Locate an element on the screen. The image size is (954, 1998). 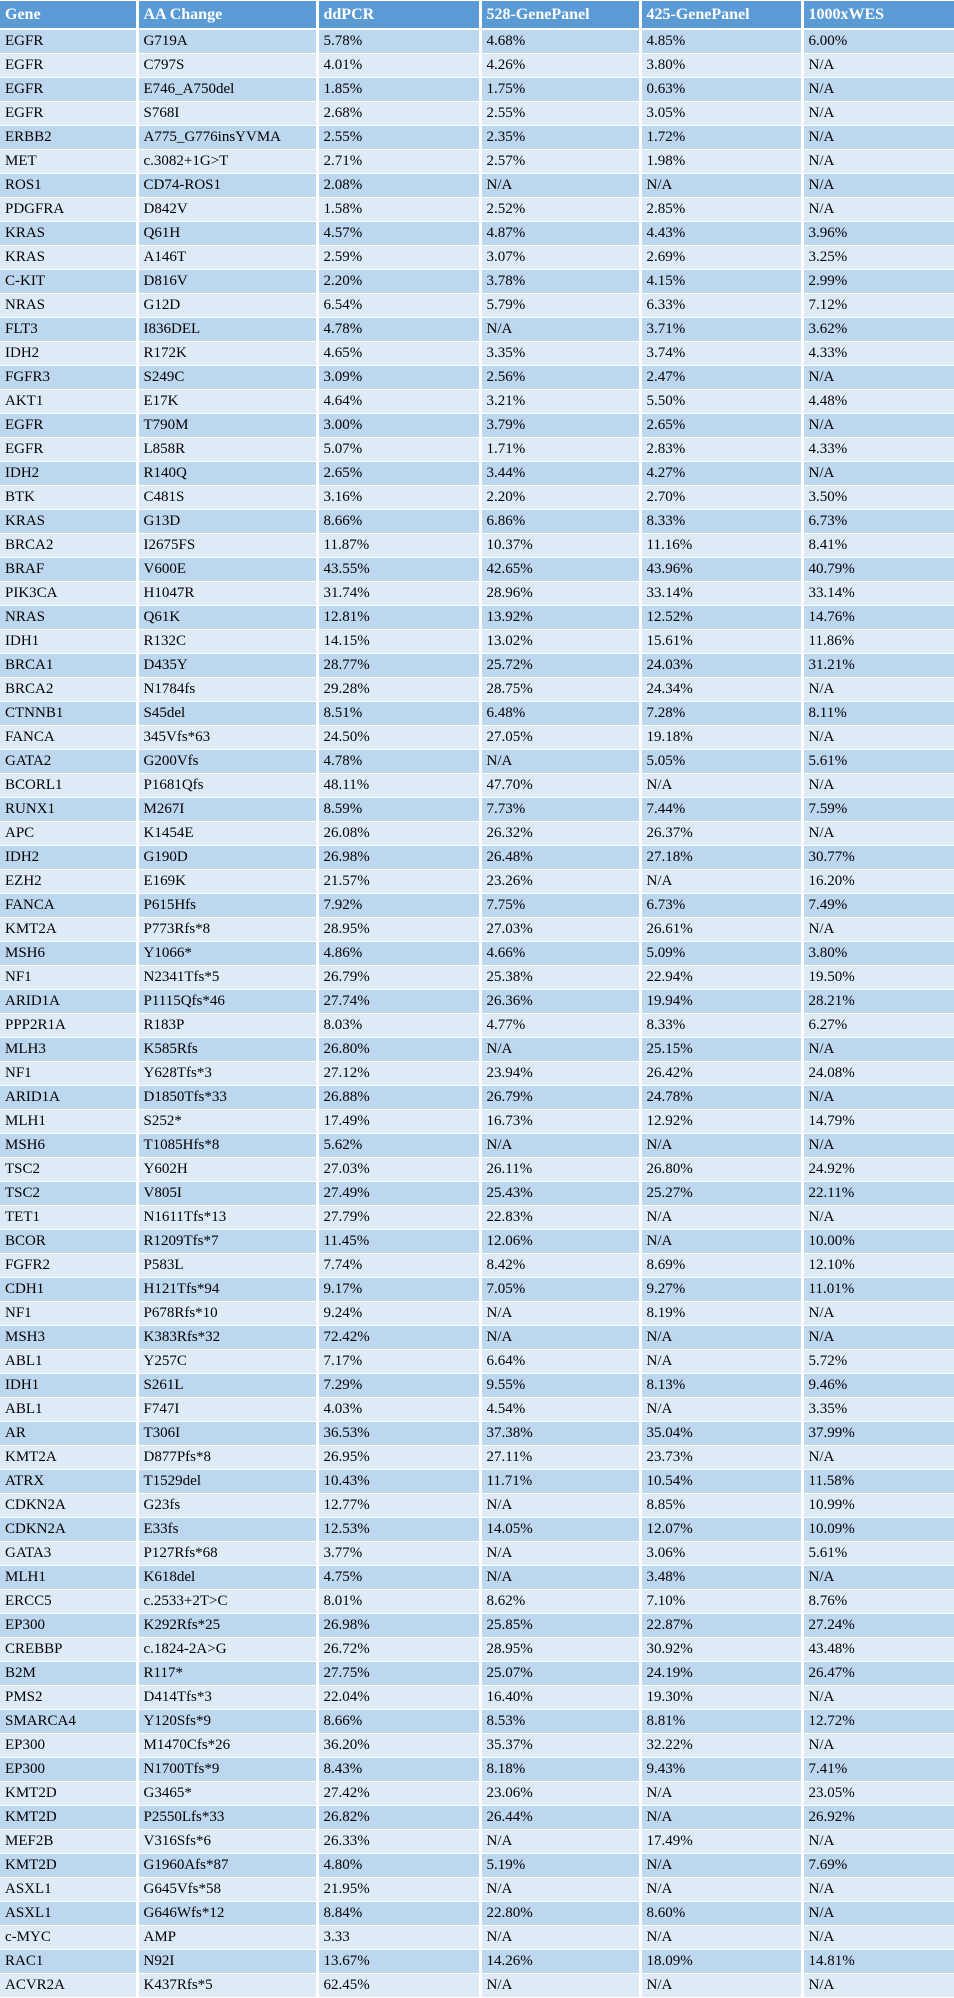
cell-gene: ASXL1 is located at coordinates (69, 1889).